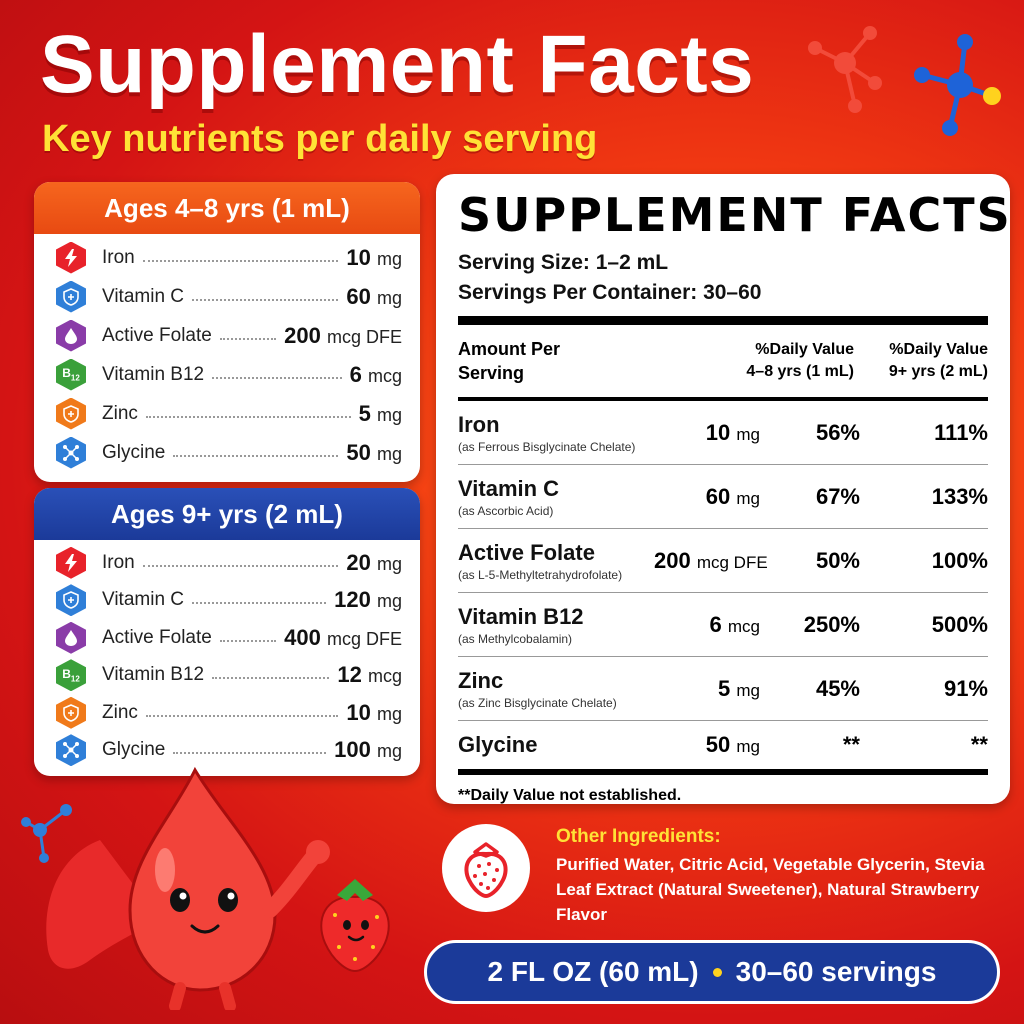  I want to click on nutrient-amount: 60 mg, so click(374, 296).